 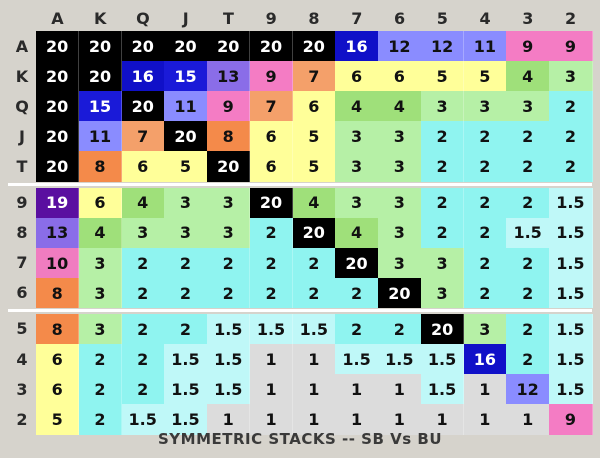 I want to click on hand-cell-42: 1.5, so click(x=571, y=359).